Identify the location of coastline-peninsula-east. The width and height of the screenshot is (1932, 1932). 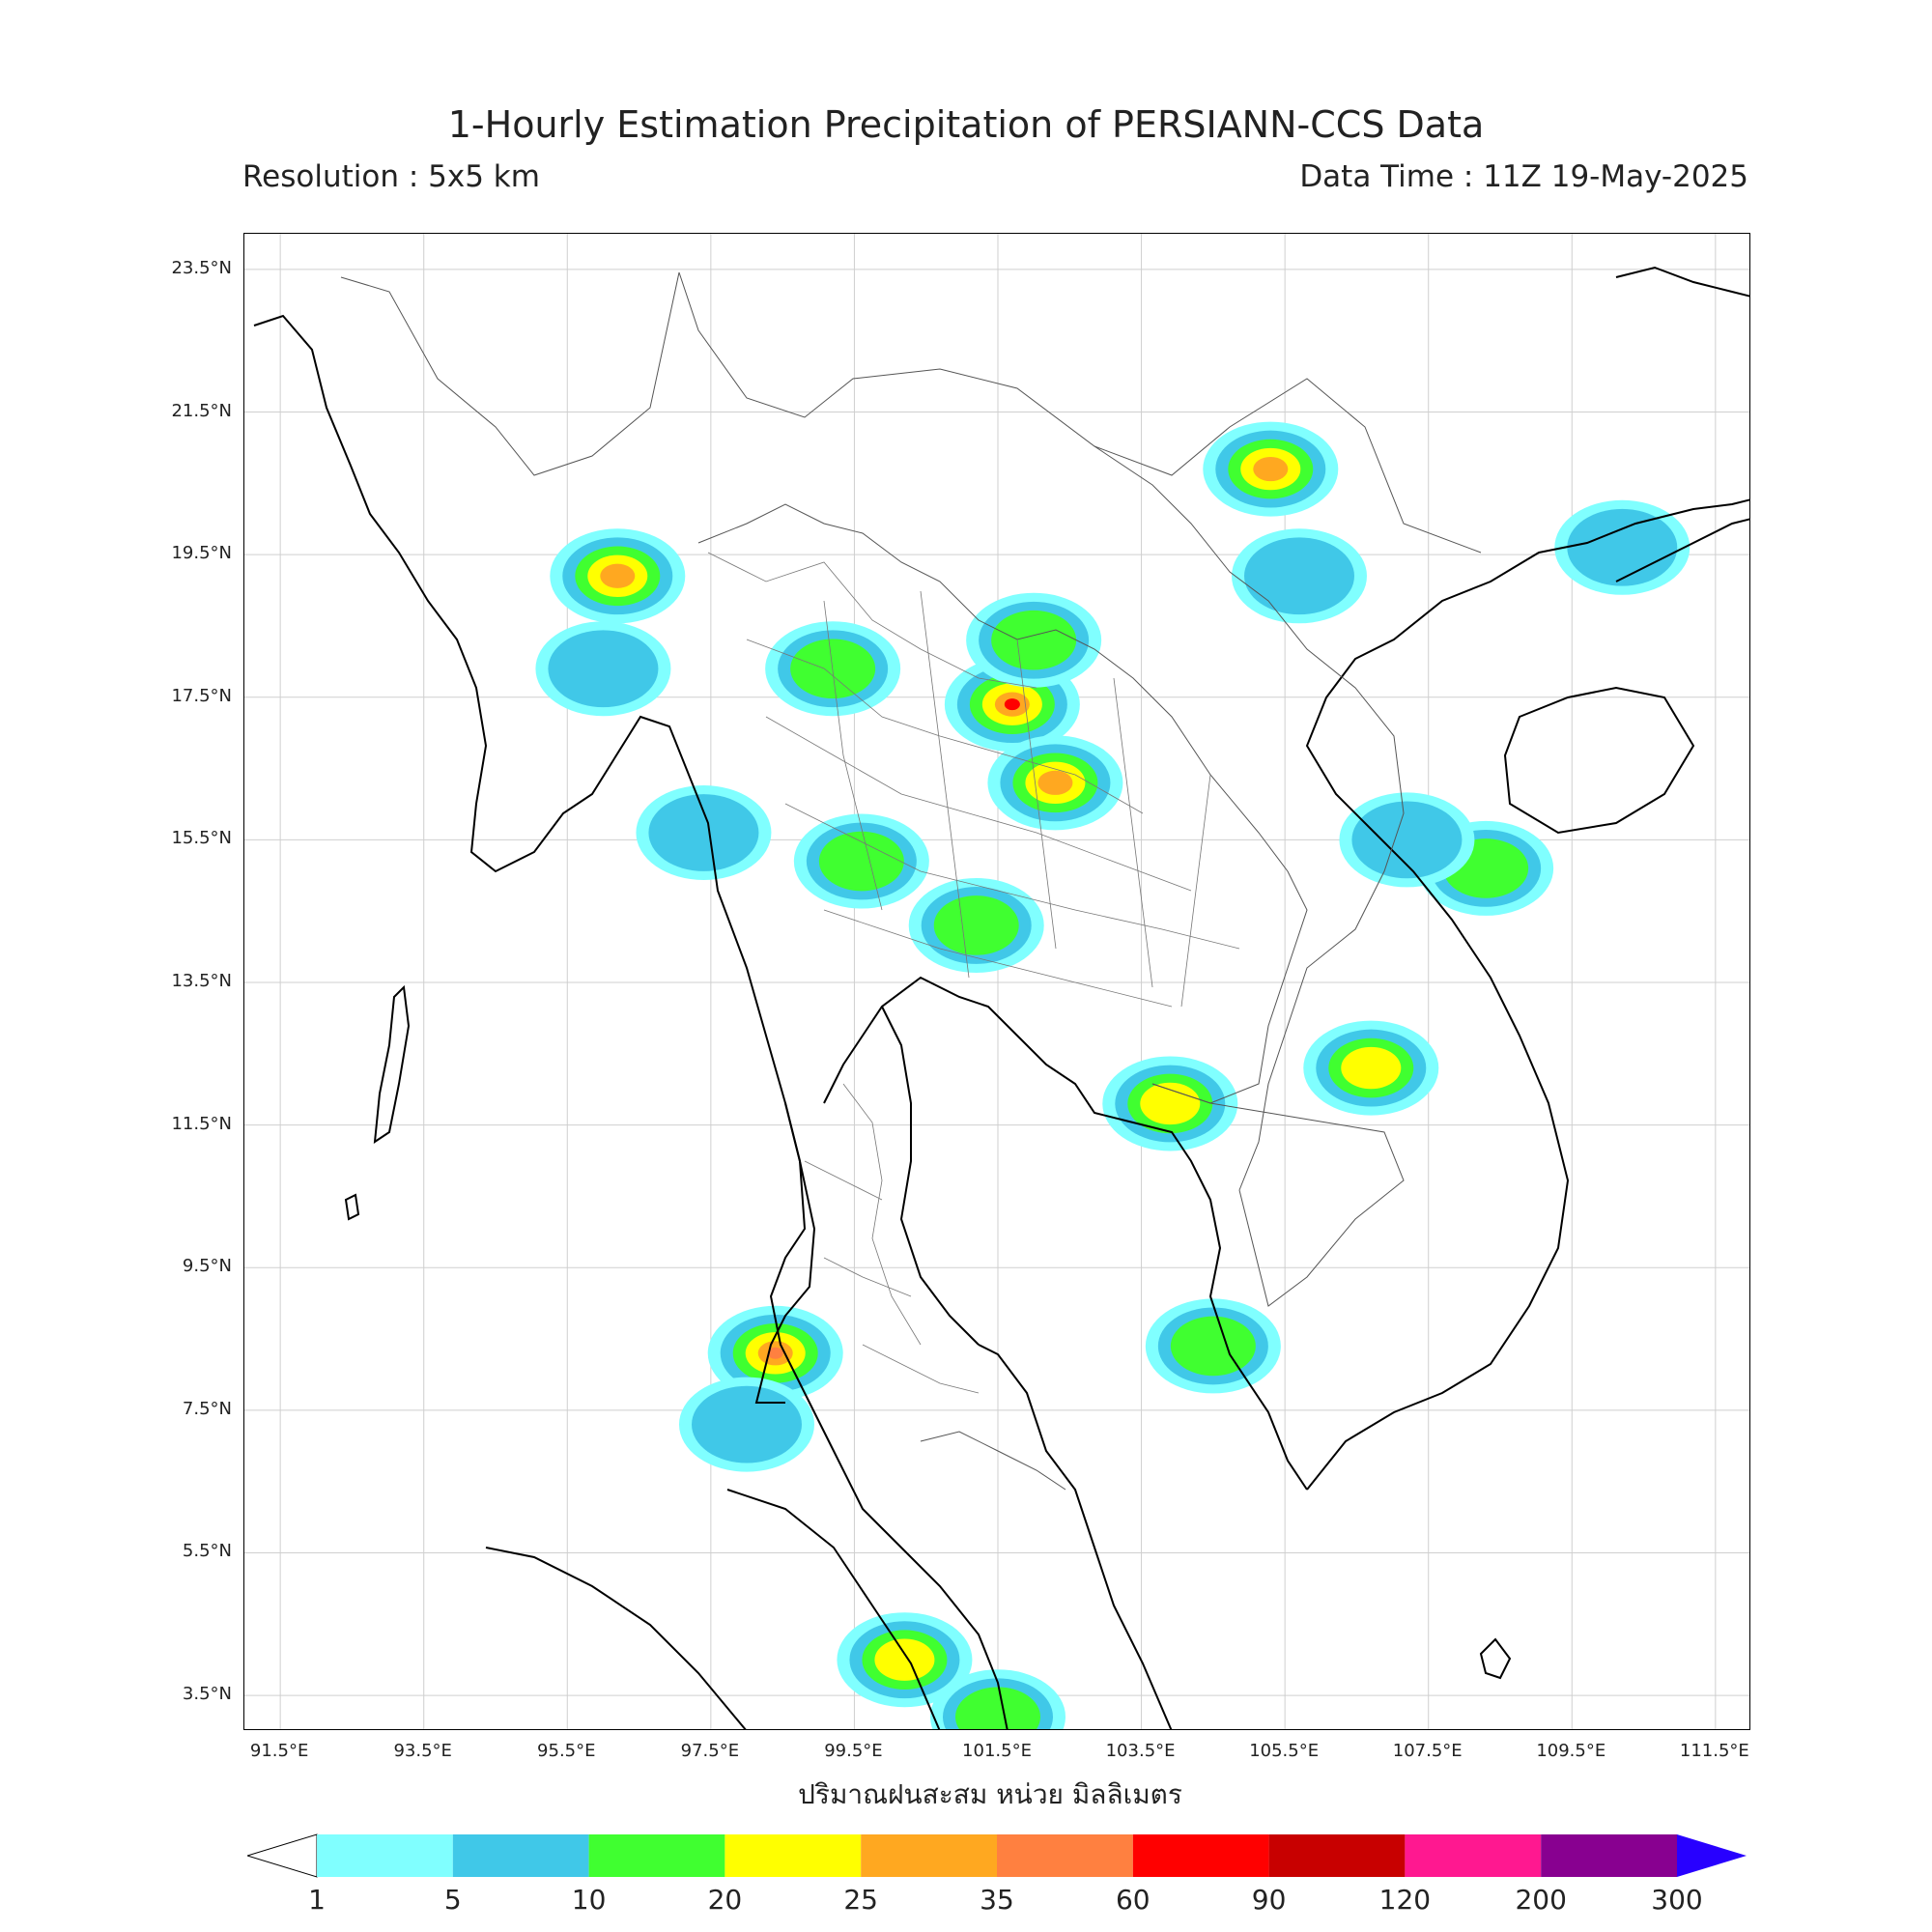
(1075, 1536).